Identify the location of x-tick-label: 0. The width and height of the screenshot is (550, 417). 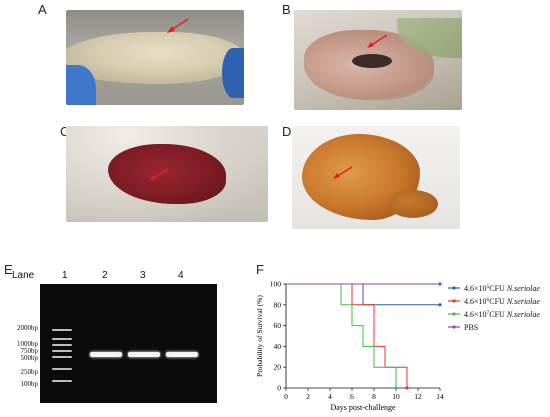
(286, 396).